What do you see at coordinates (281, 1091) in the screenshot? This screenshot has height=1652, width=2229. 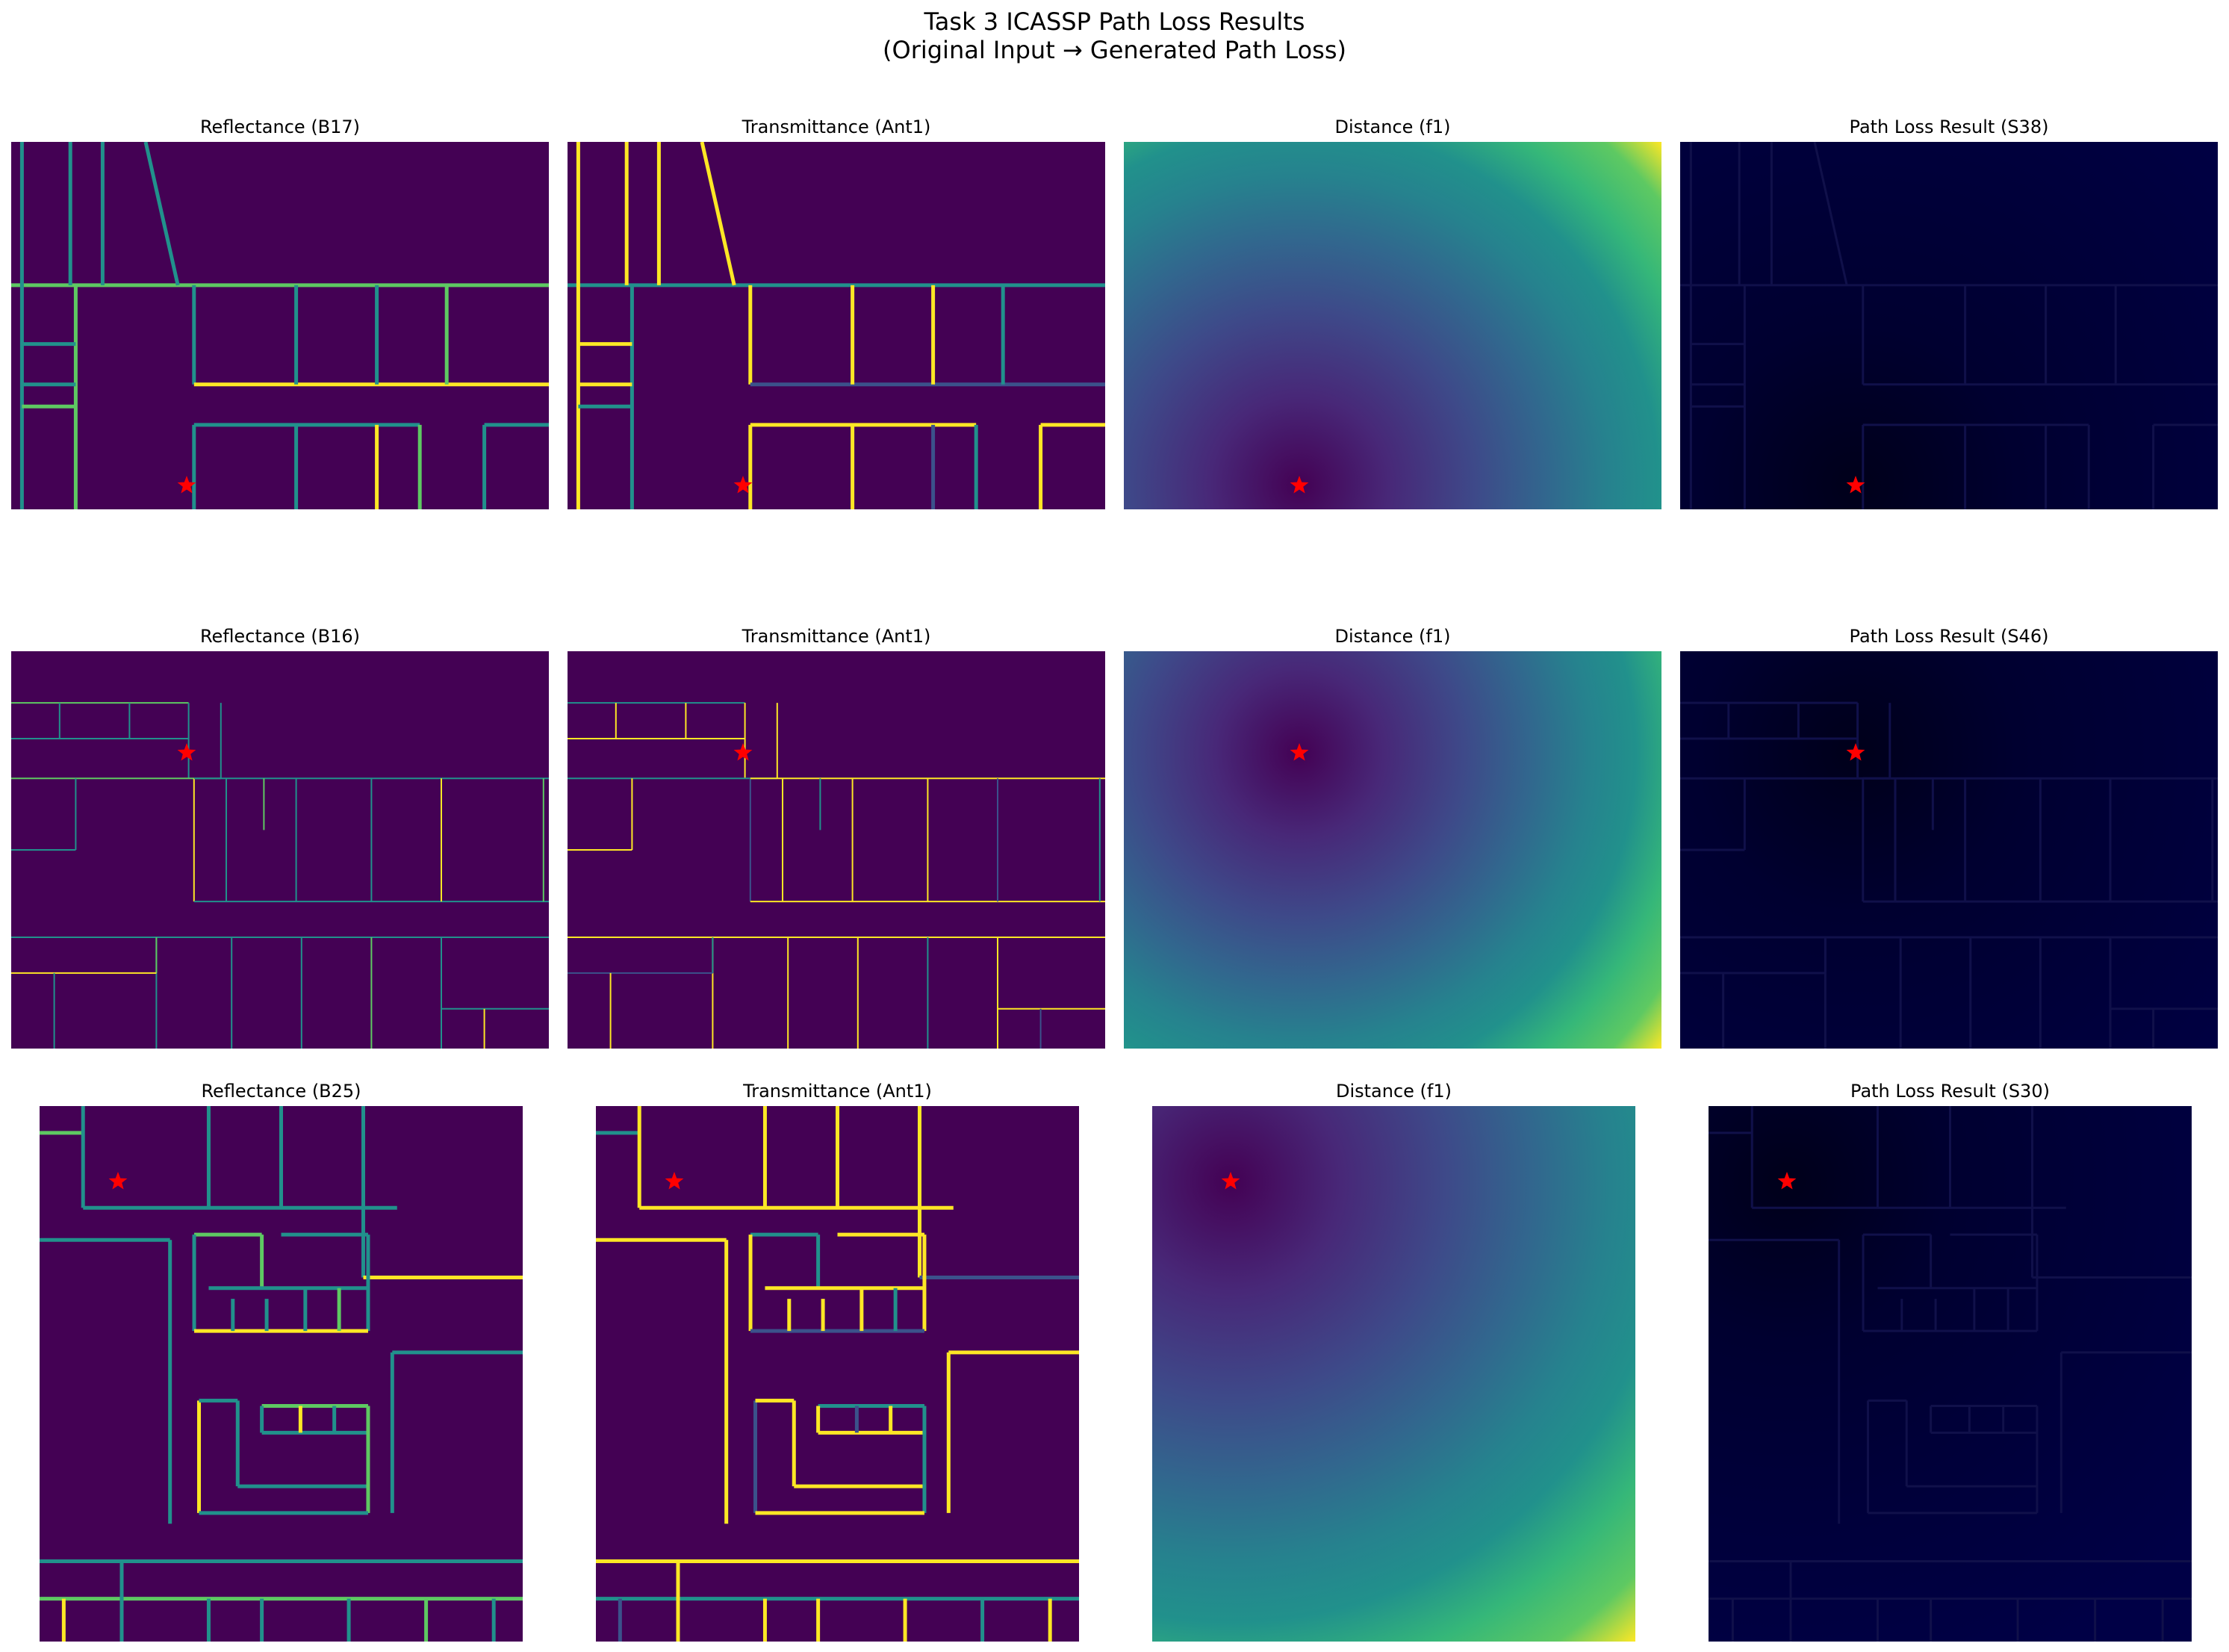 I see `panel-title: Reflectance (B25)` at bounding box center [281, 1091].